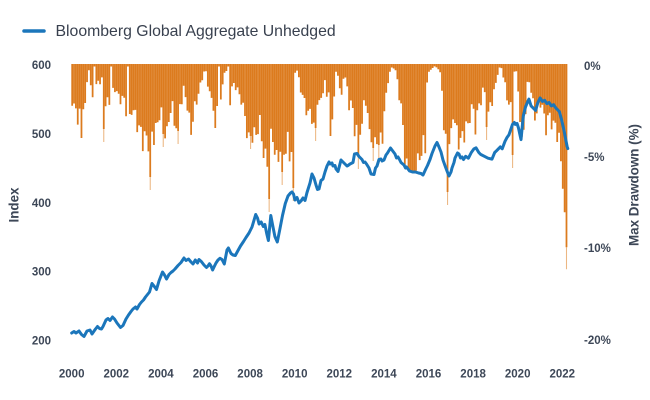 The image size is (650, 400). Describe the element at coordinates (340, 375) in the screenshot. I see `svg-text: 2012` at that location.